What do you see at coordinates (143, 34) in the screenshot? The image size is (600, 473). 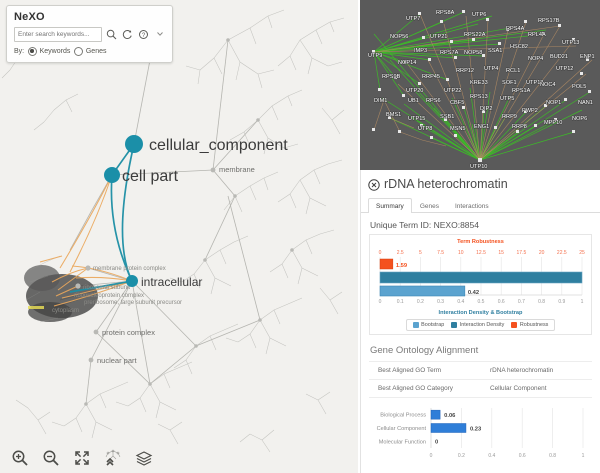 I see `help-icon: ?` at bounding box center [143, 34].